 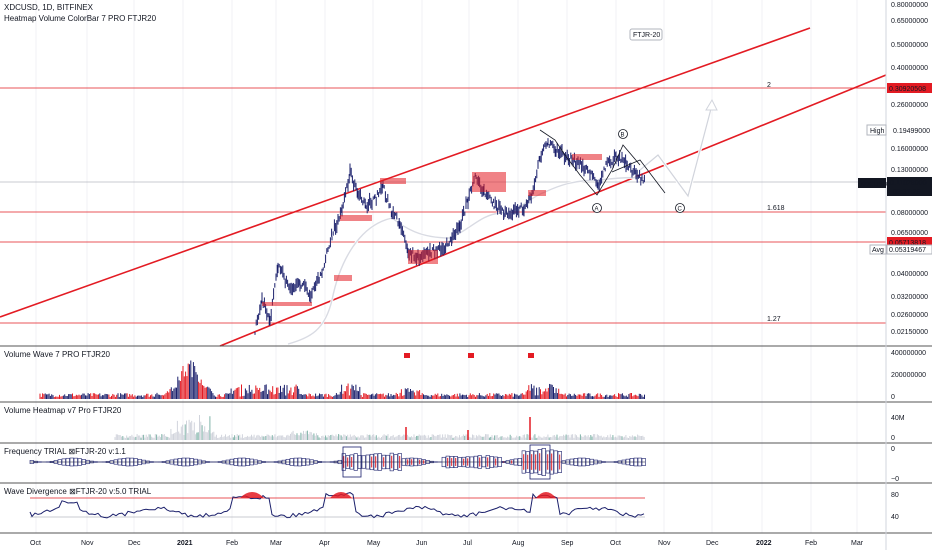 I want to click on price-tick: 0.06500000, so click(x=909, y=233).